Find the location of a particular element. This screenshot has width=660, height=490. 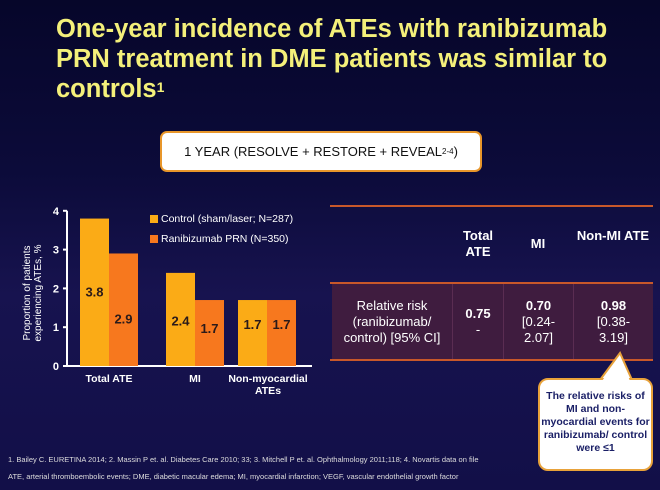

table-bottom-rule is located at coordinates (491, 360).